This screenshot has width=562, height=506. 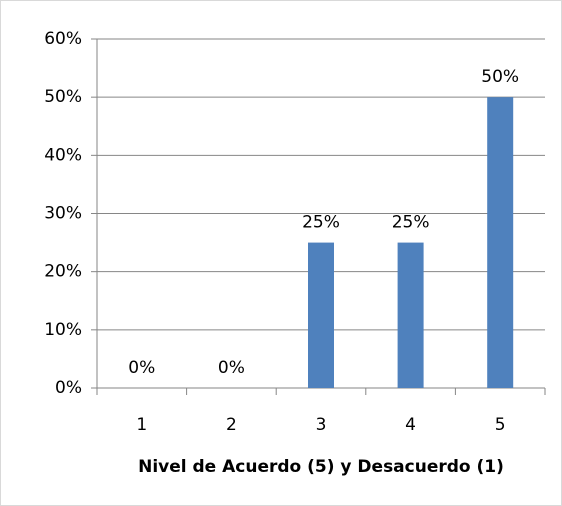 I want to click on y-tick-label: 30%, so click(x=63, y=214).